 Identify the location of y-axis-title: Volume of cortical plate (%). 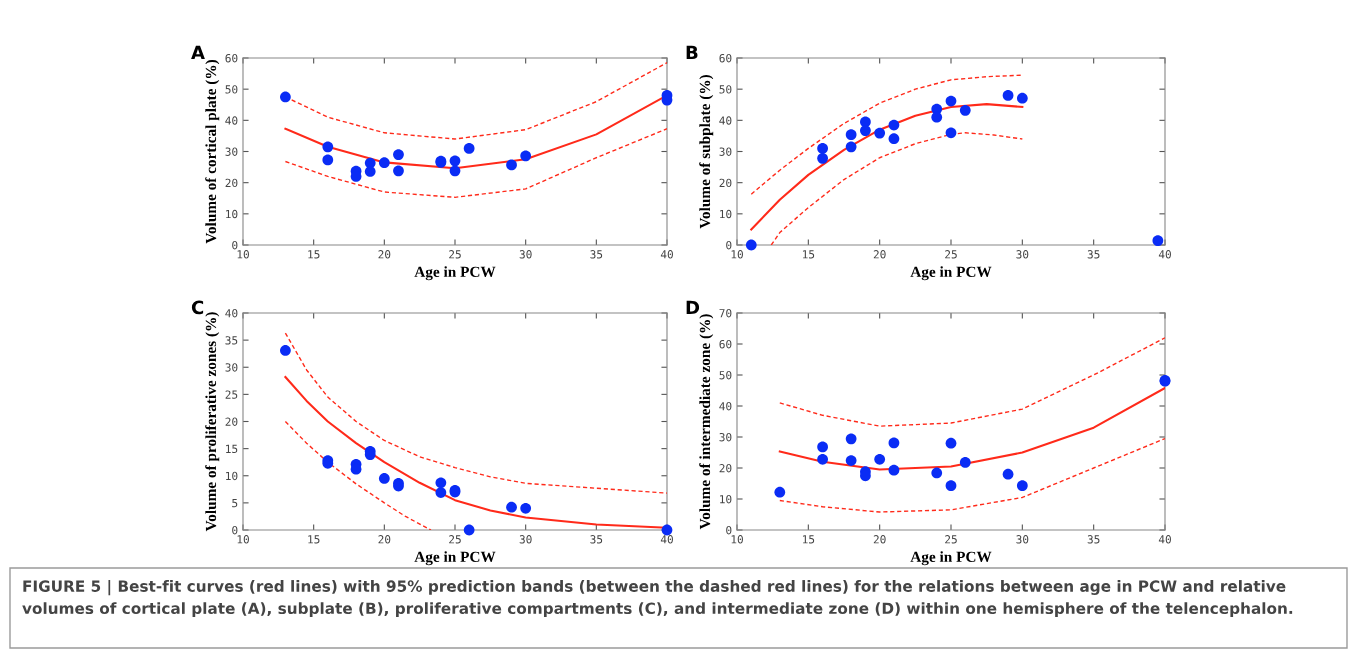
(212, 151).